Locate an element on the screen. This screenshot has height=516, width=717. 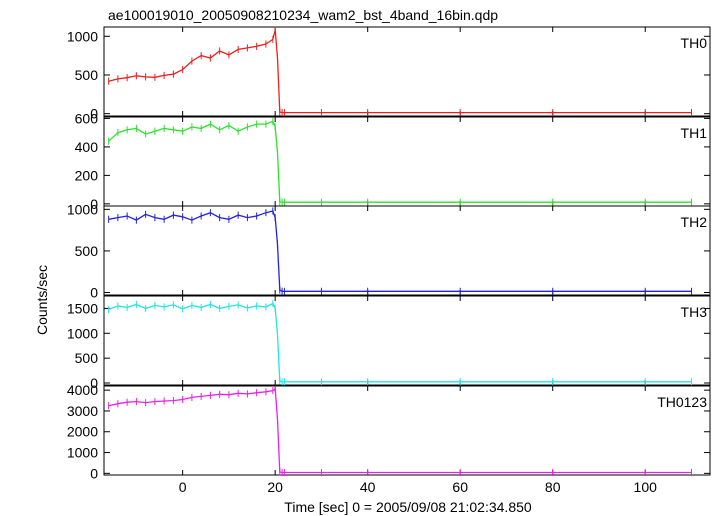
y-axis-label: Counts/sec is located at coordinates (42, 300).